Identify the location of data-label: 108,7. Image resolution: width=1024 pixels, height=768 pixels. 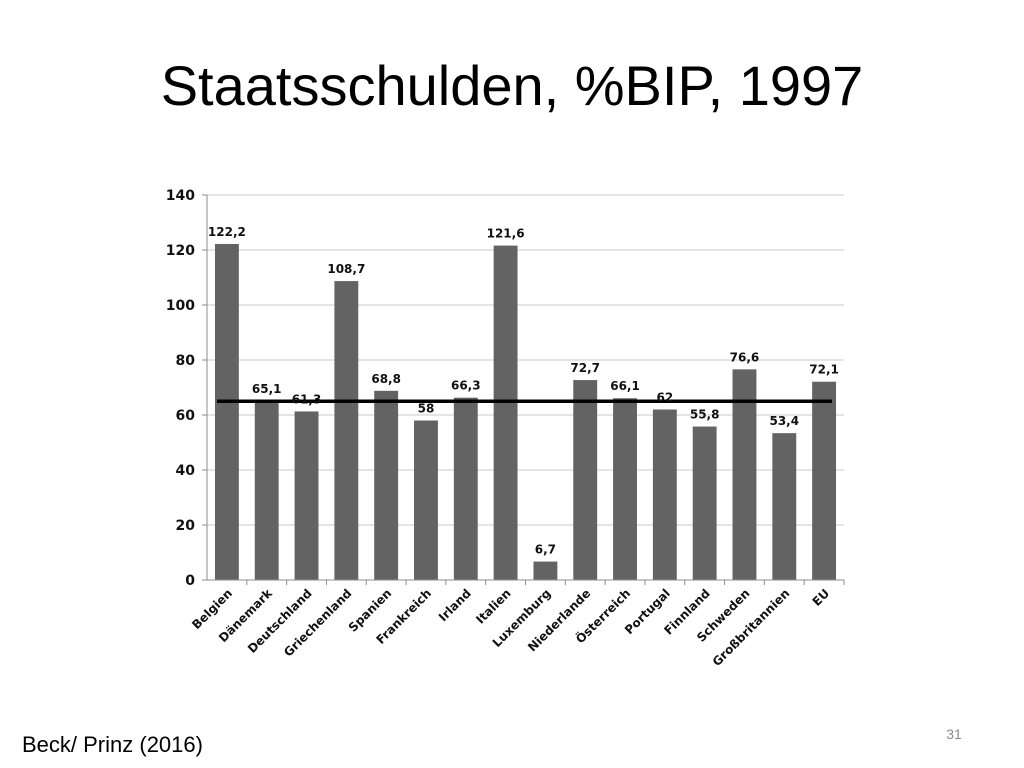
(346, 269).